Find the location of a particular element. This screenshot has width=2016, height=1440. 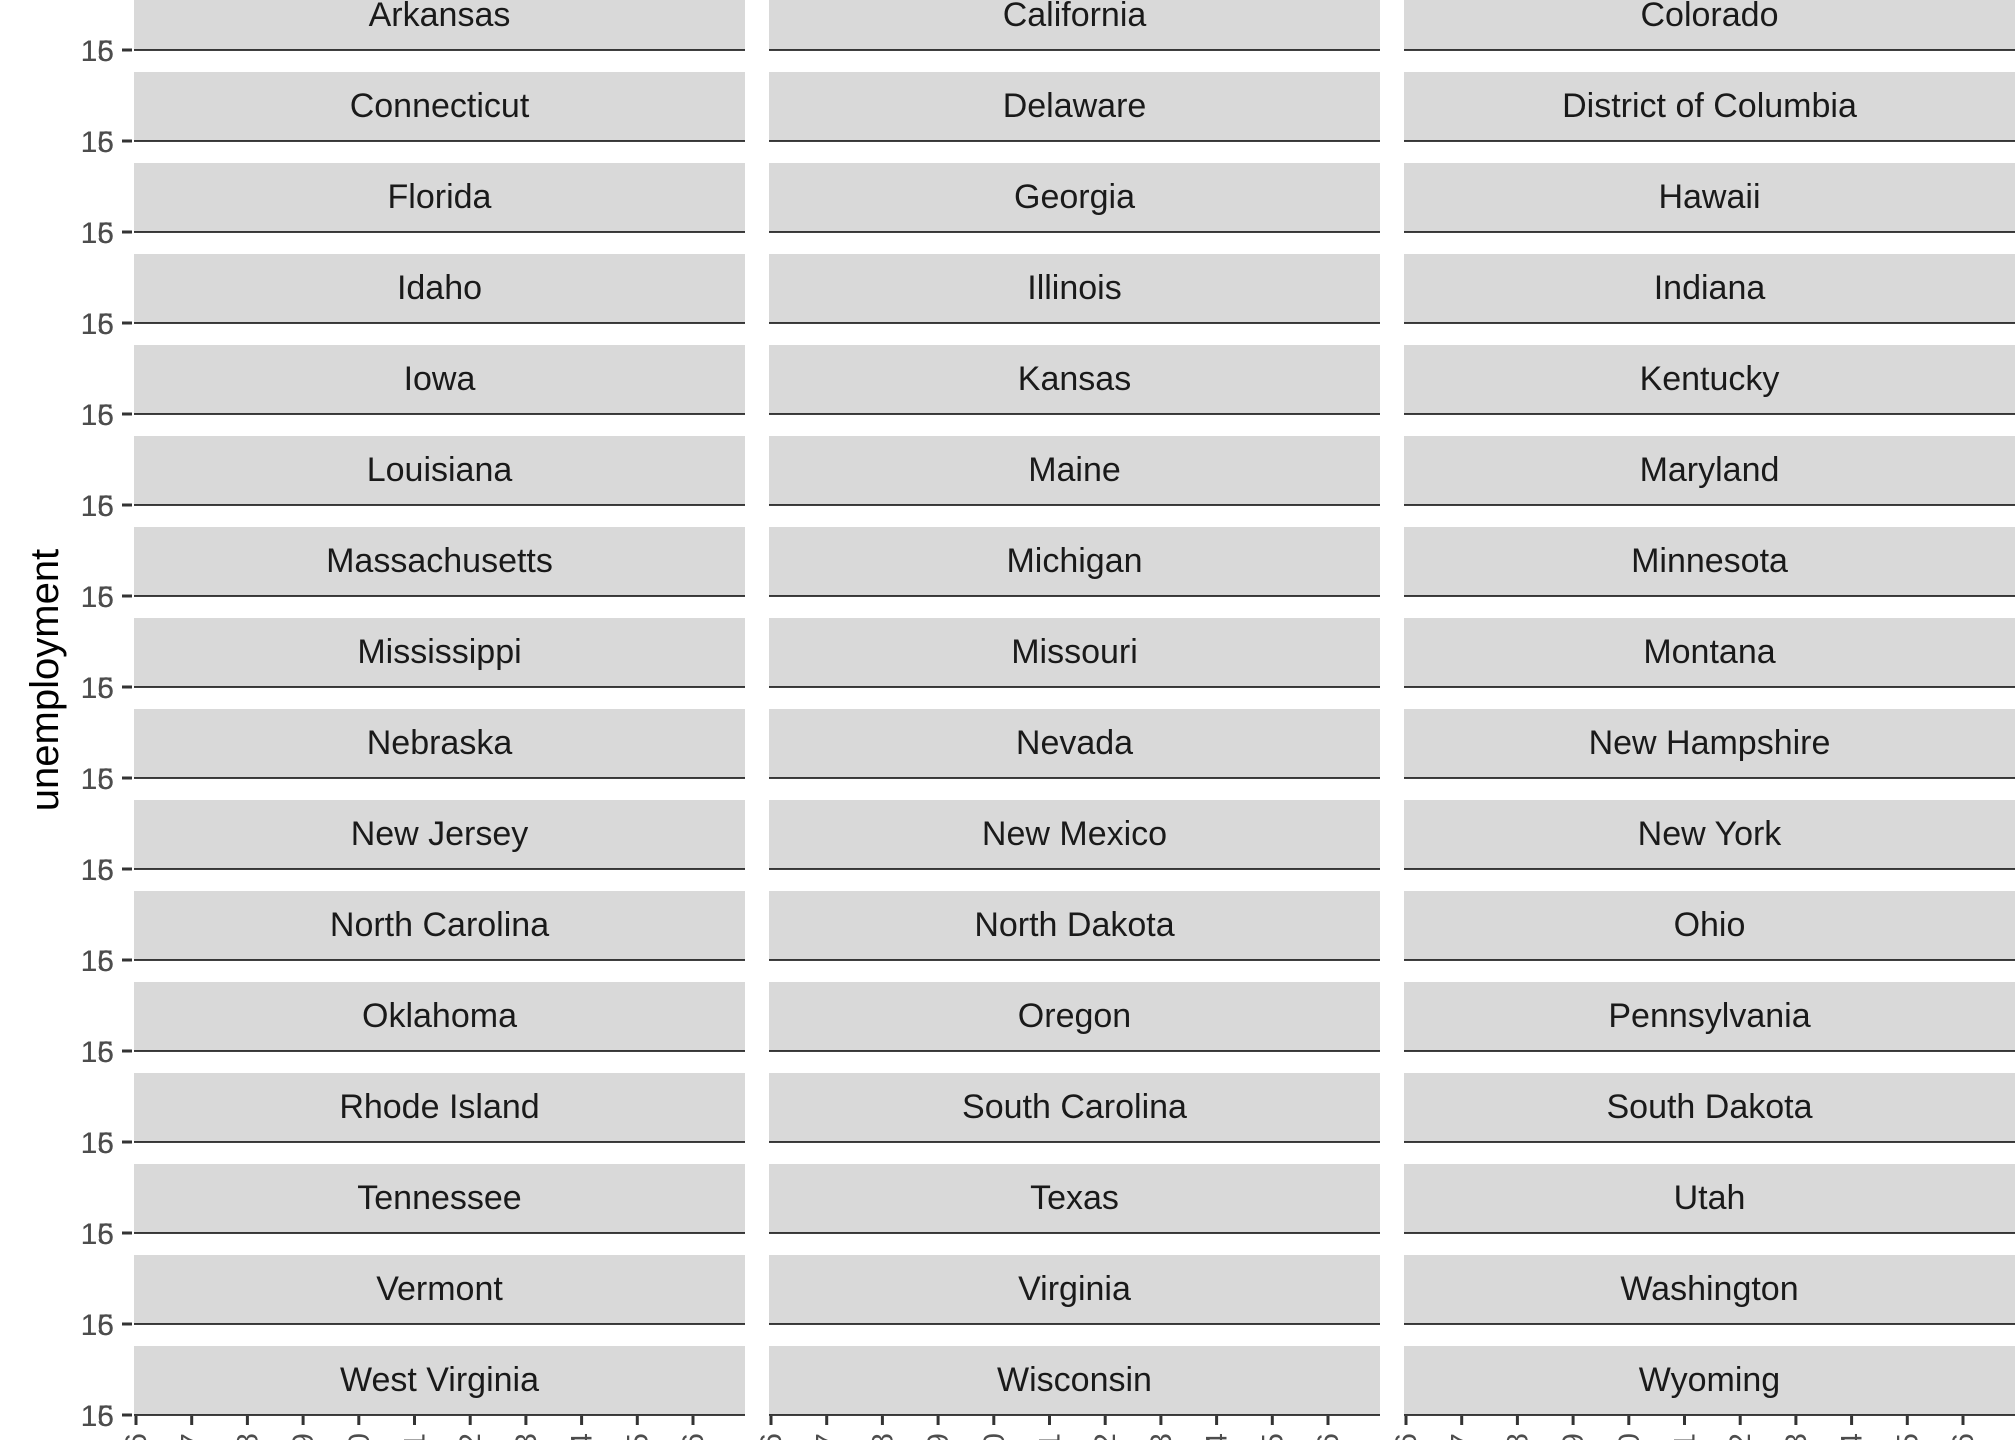

facet-rhode-island: Rhode Island is located at coordinates (439, 1108).